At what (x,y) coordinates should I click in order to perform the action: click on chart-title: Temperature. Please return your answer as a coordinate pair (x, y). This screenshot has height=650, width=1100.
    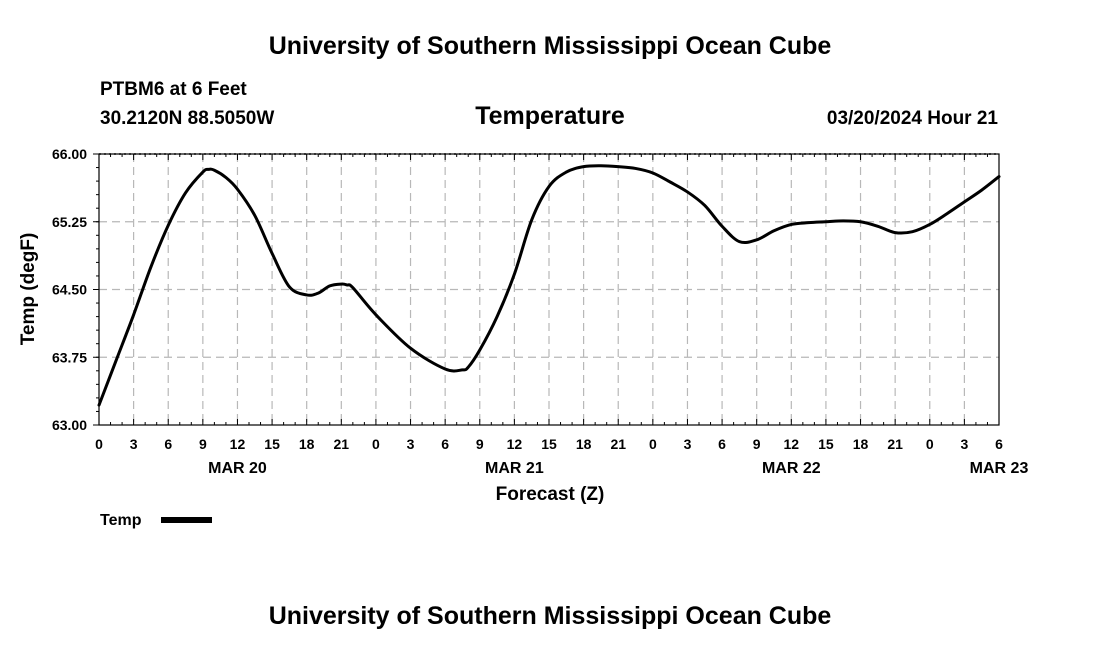
    Looking at the image, I should click on (550, 116).